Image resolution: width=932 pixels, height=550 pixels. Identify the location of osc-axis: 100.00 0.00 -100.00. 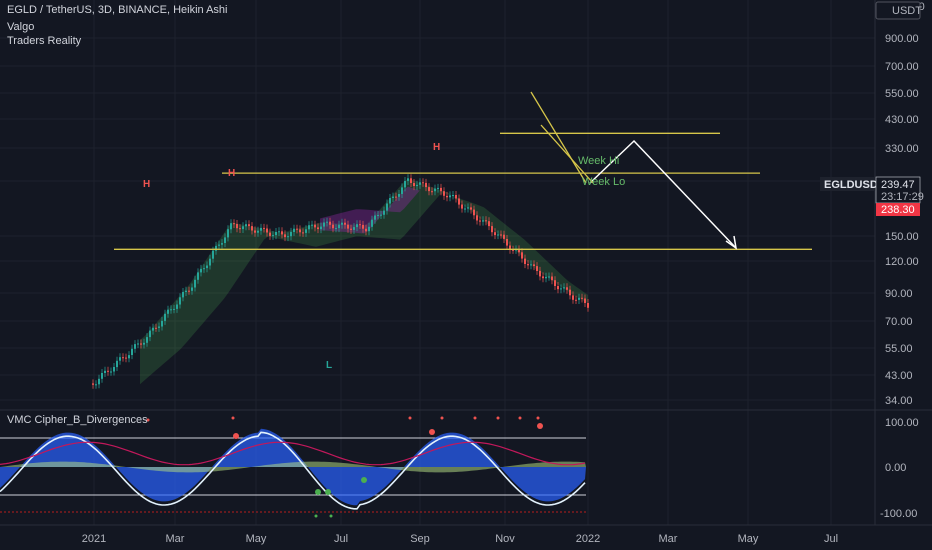
(899, 468).